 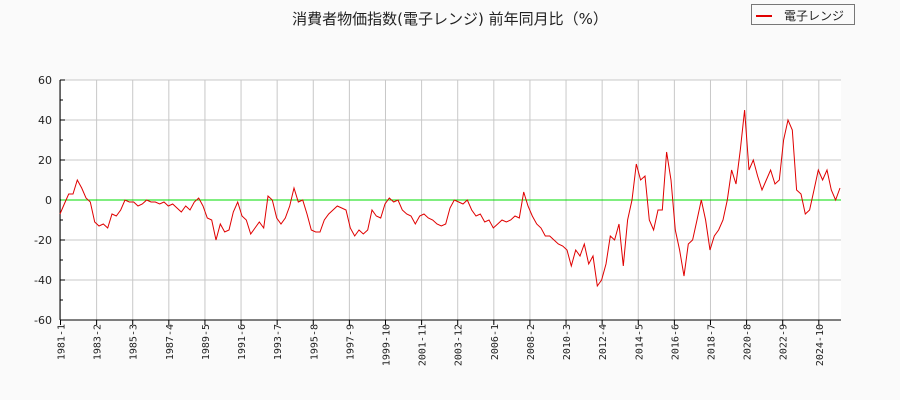 I want to click on legend-swatch, so click(x=764, y=16).